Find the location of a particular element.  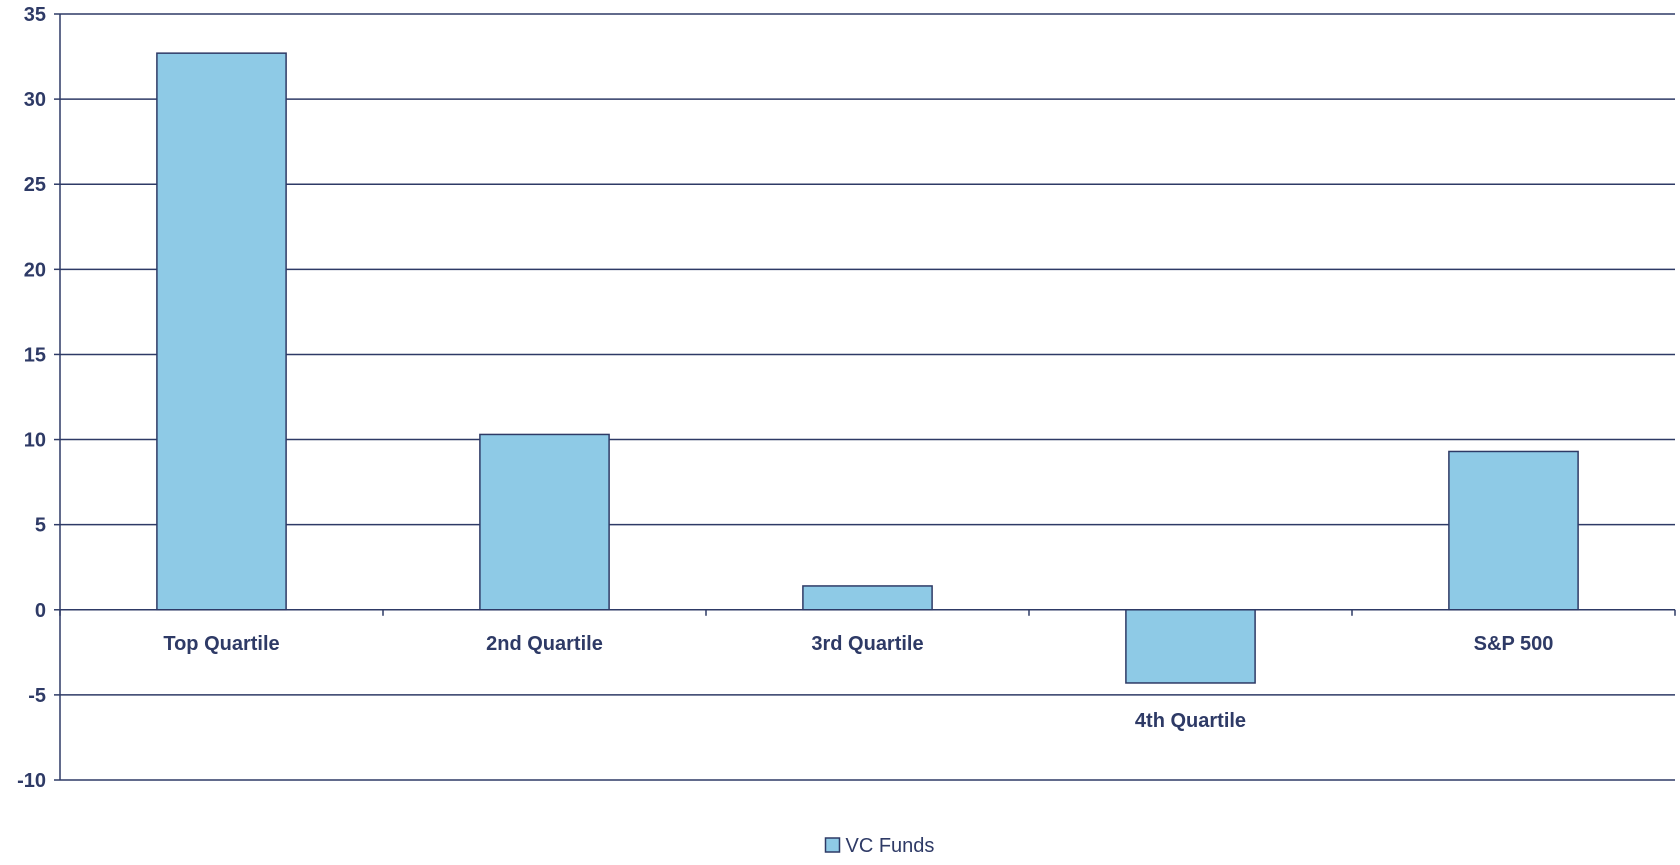

legend-swatch is located at coordinates (832, 845).